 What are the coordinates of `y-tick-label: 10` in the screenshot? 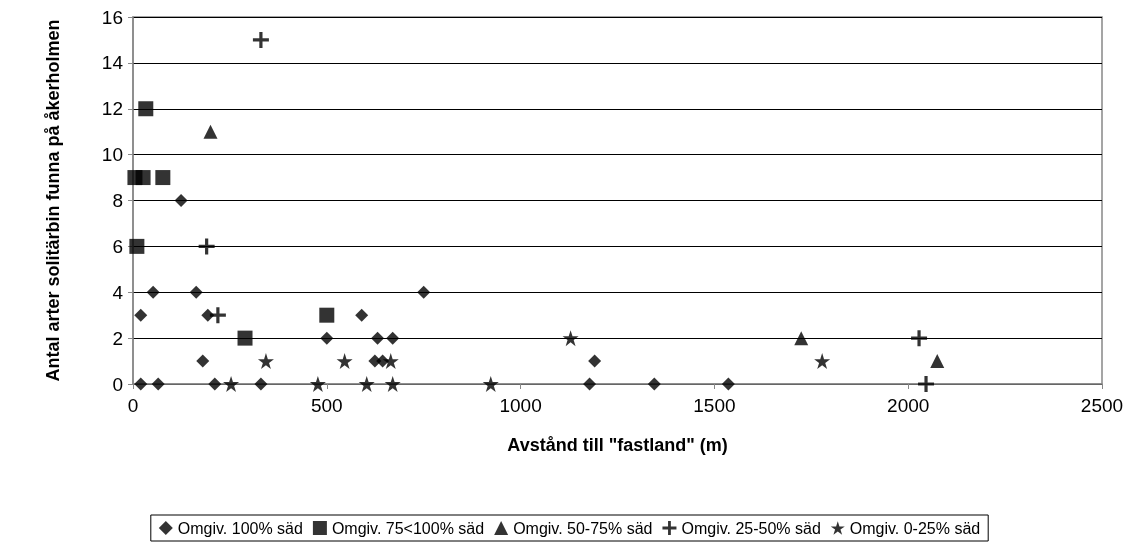 It's located at (112, 155).